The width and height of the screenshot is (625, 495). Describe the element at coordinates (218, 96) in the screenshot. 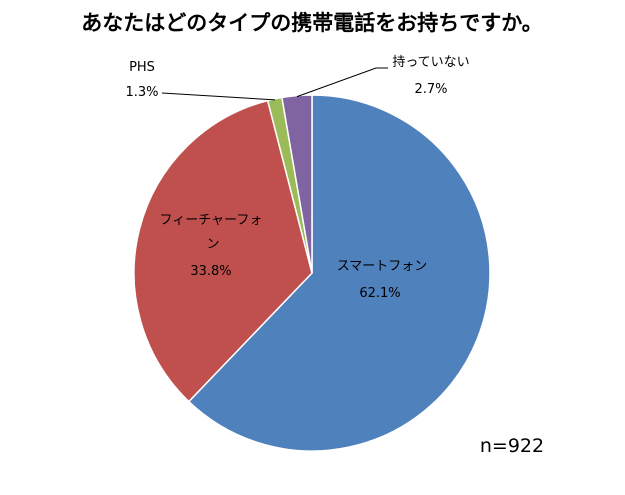

I see `leader-line-phs` at that location.